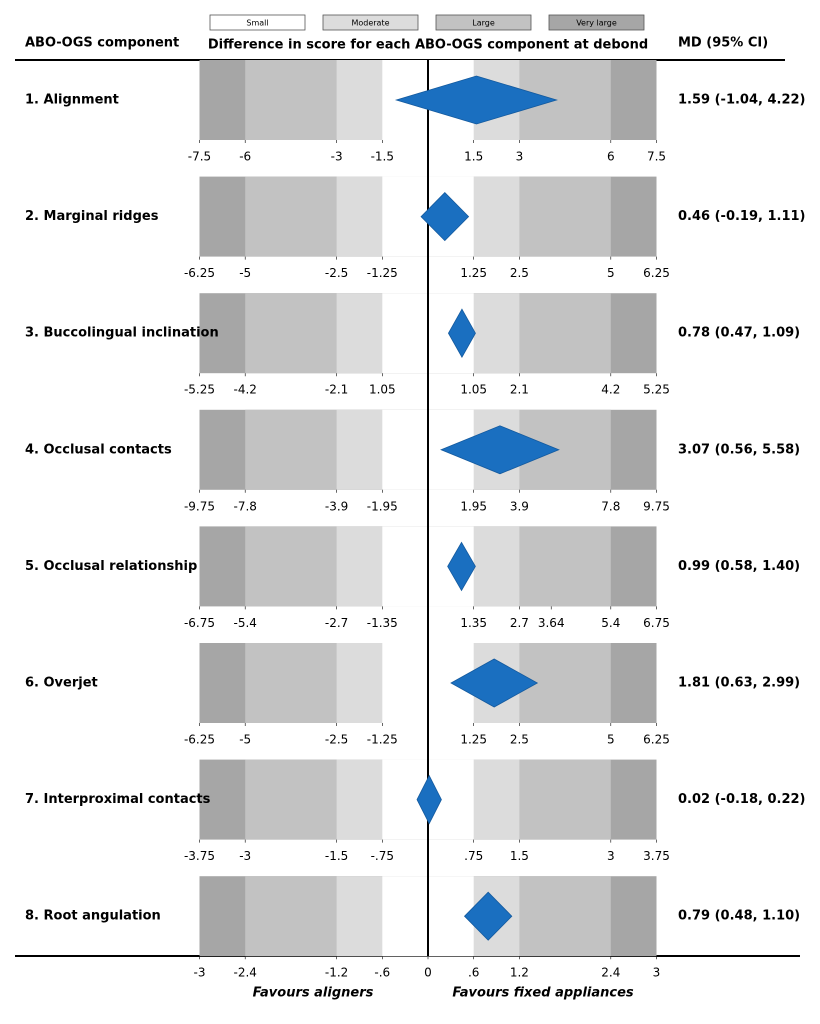  I want to click on category-label: 1. Alignment, so click(72, 100).